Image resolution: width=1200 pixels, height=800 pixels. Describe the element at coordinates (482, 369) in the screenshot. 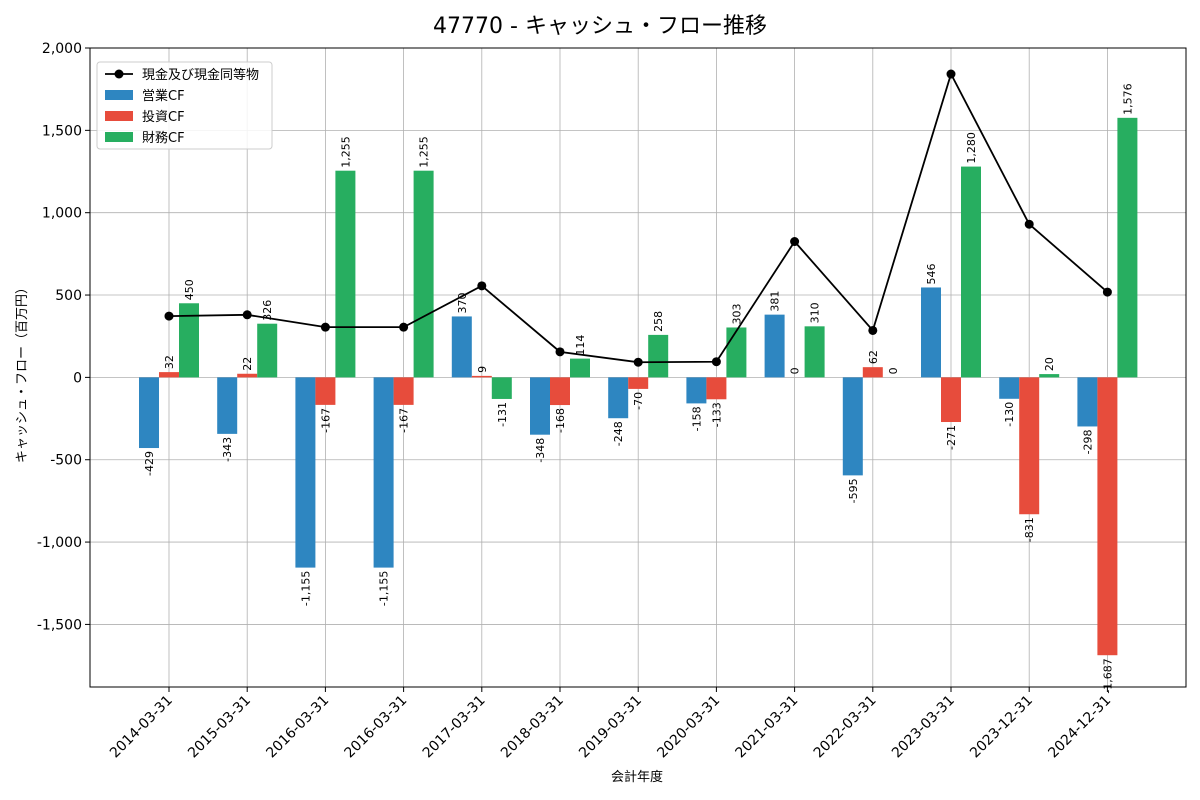

I see `bar-value-label: 9` at that location.